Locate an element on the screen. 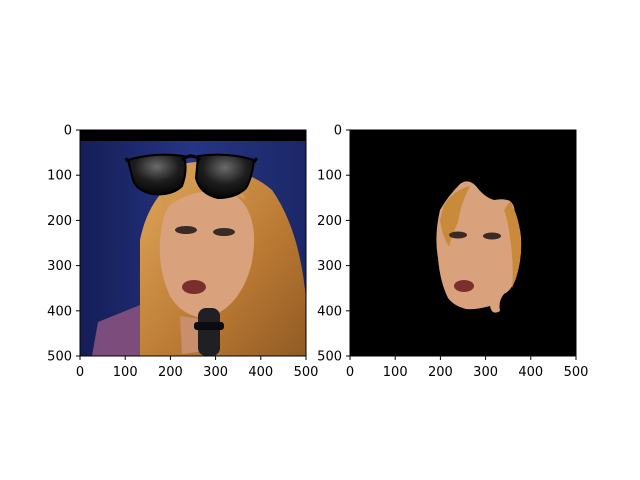  left-y-tick-label: 300 is located at coordinates (59, 266).